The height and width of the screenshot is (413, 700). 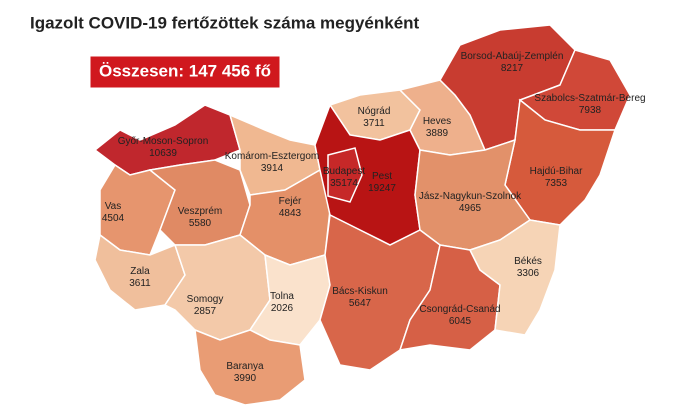 I want to click on region-name: Fejér, so click(x=290, y=201).